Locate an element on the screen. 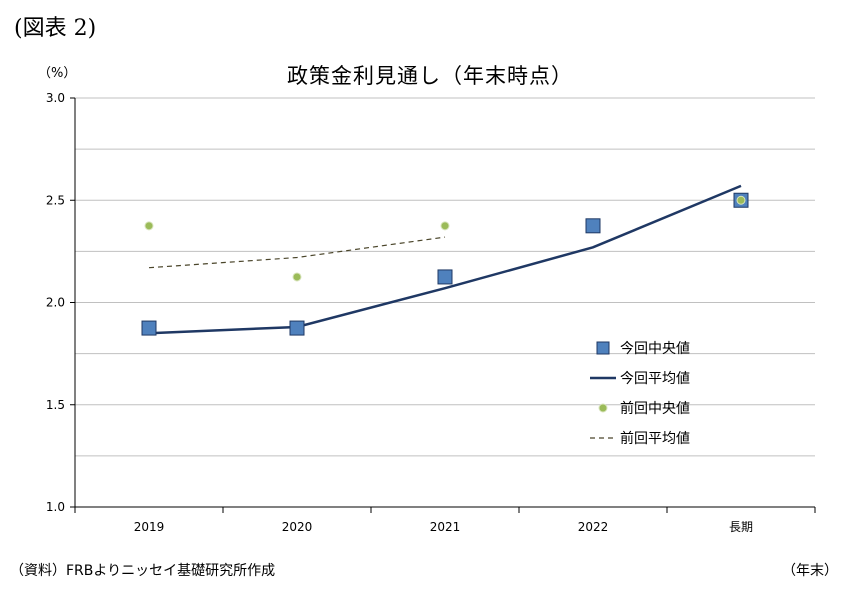  y-tick-label: 1.5 is located at coordinates (55, 405).